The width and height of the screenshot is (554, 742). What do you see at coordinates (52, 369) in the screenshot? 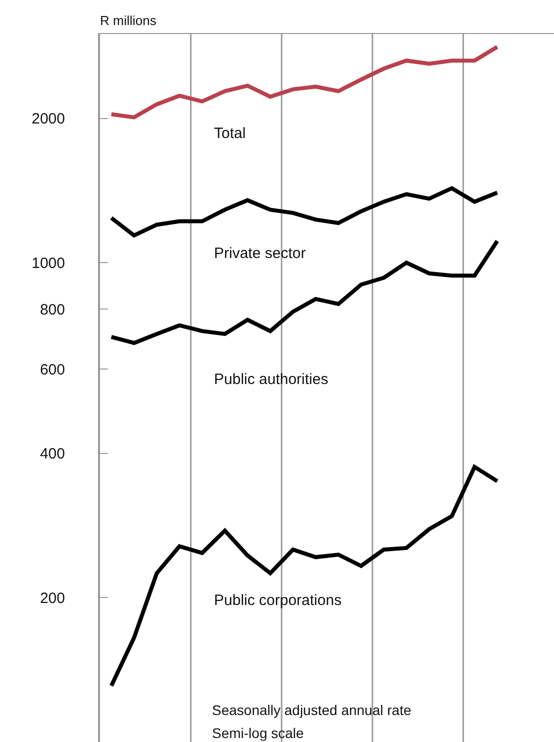
I see `y-tick-label: 600` at bounding box center [52, 369].